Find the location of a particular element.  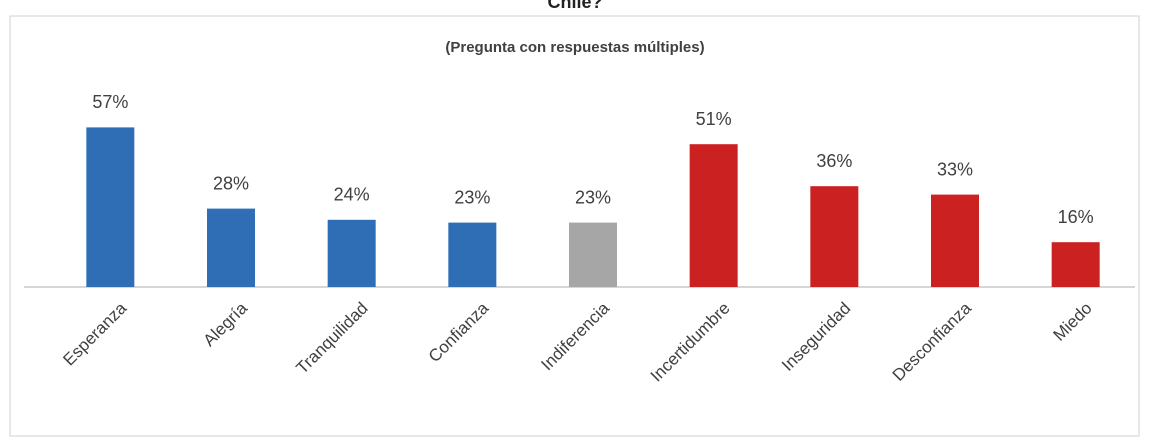

data-label: 24% is located at coordinates (352, 195).